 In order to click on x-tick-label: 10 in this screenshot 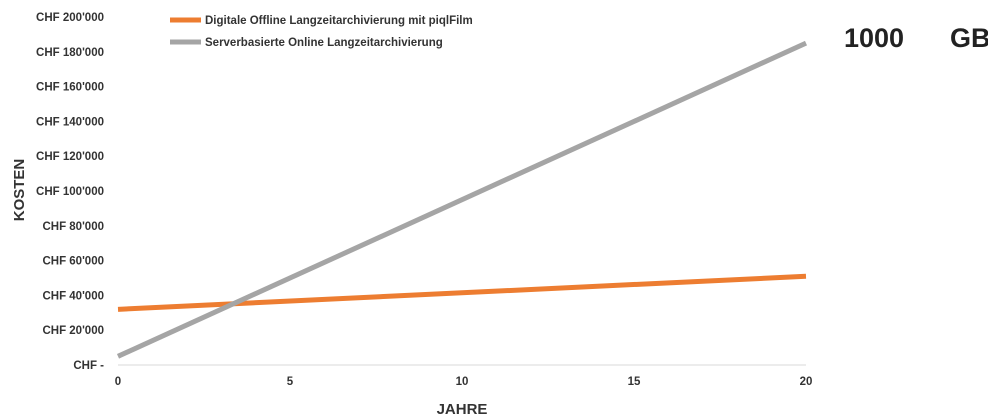, I will do `click(462, 382)`.